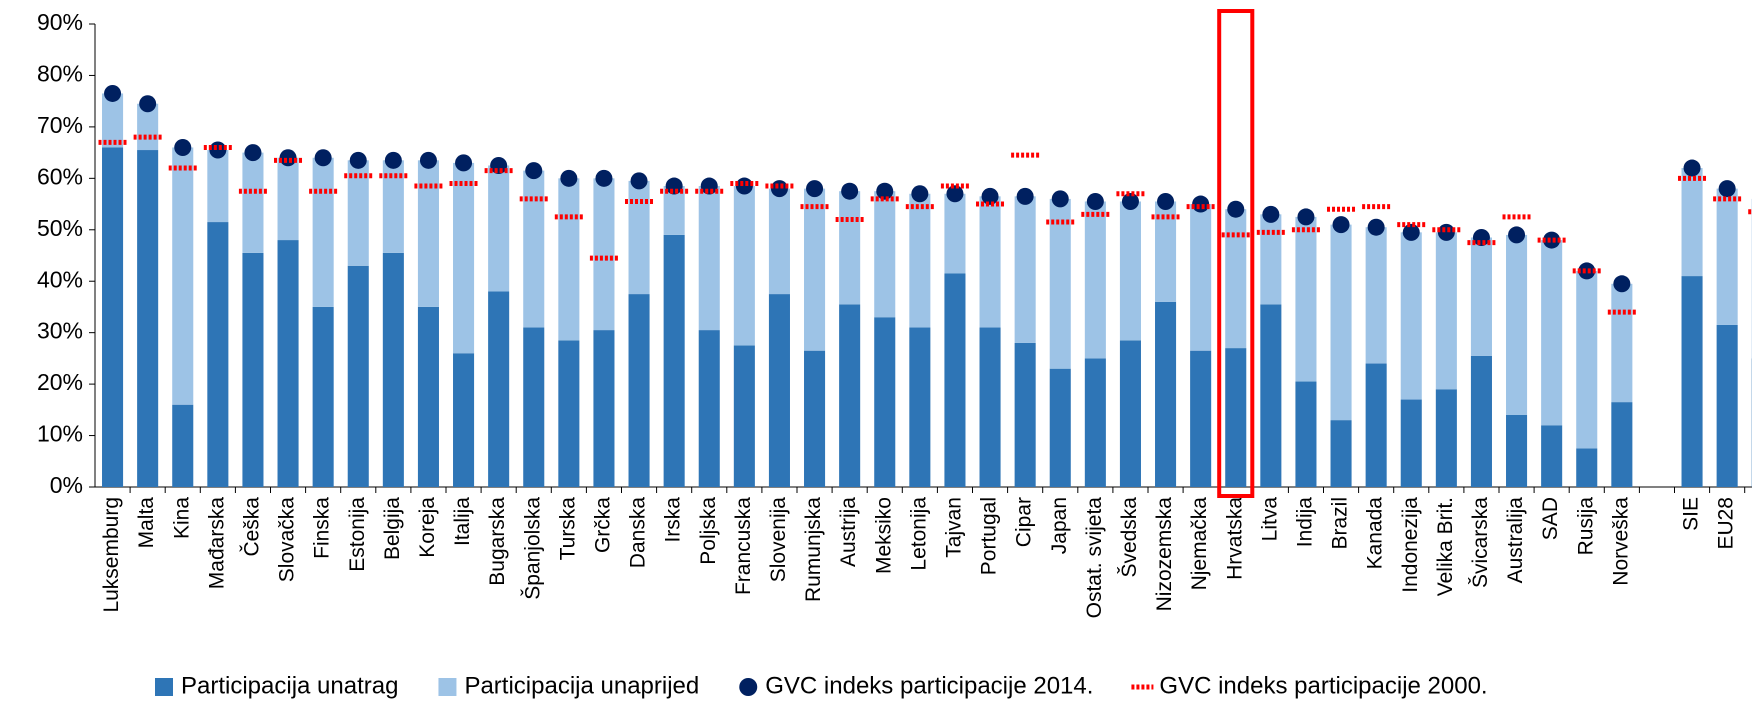 The height and width of the screenshot is (708, 1752). I want to click on x-tick-label: Španjolska, so click(532, 548).